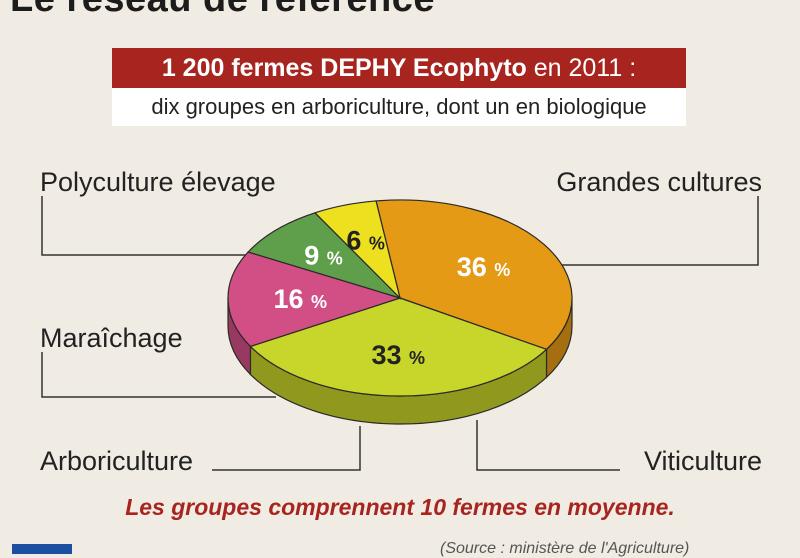  I want to click on banner-bold-text: 1 200 fermes DEPHY Ecophyto, so click(344, 68).